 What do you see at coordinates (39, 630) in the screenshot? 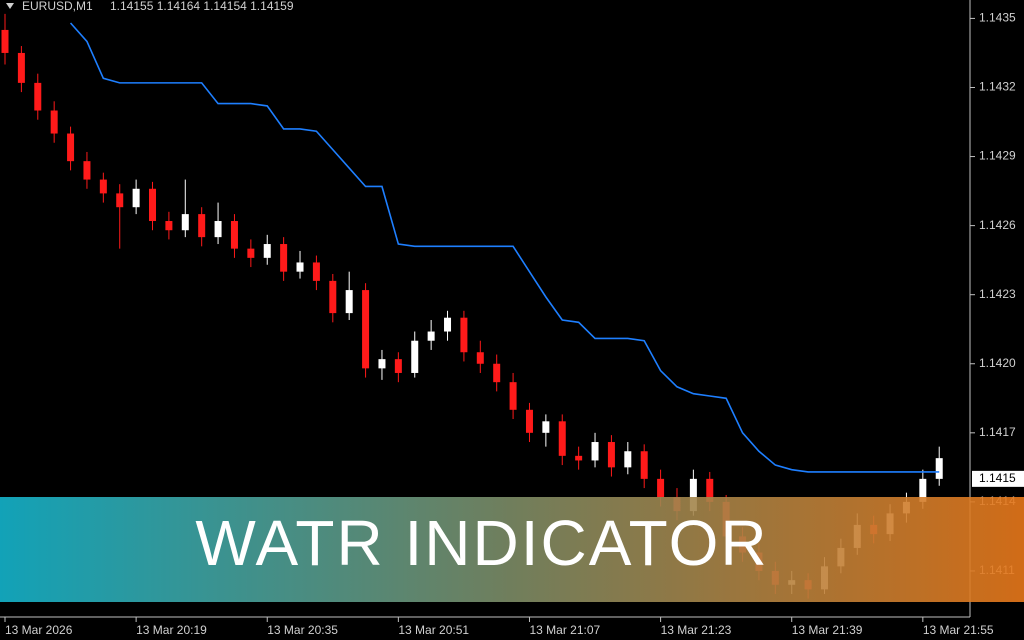
I see `x-tick-label: 13 Mar 2026` at bounding box center [39, 630].